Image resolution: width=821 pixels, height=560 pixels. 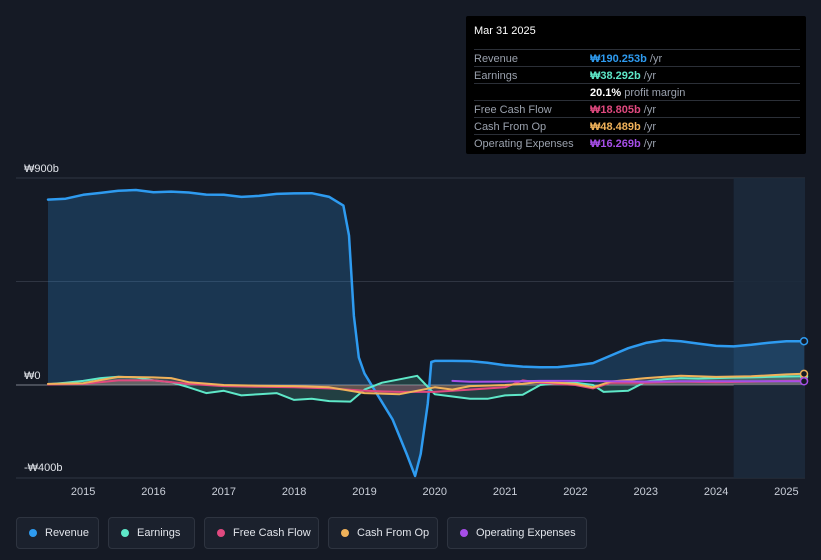 I want to click on legend-item-operating-expenses: Operating Expenses, so click(x=517, y=533).